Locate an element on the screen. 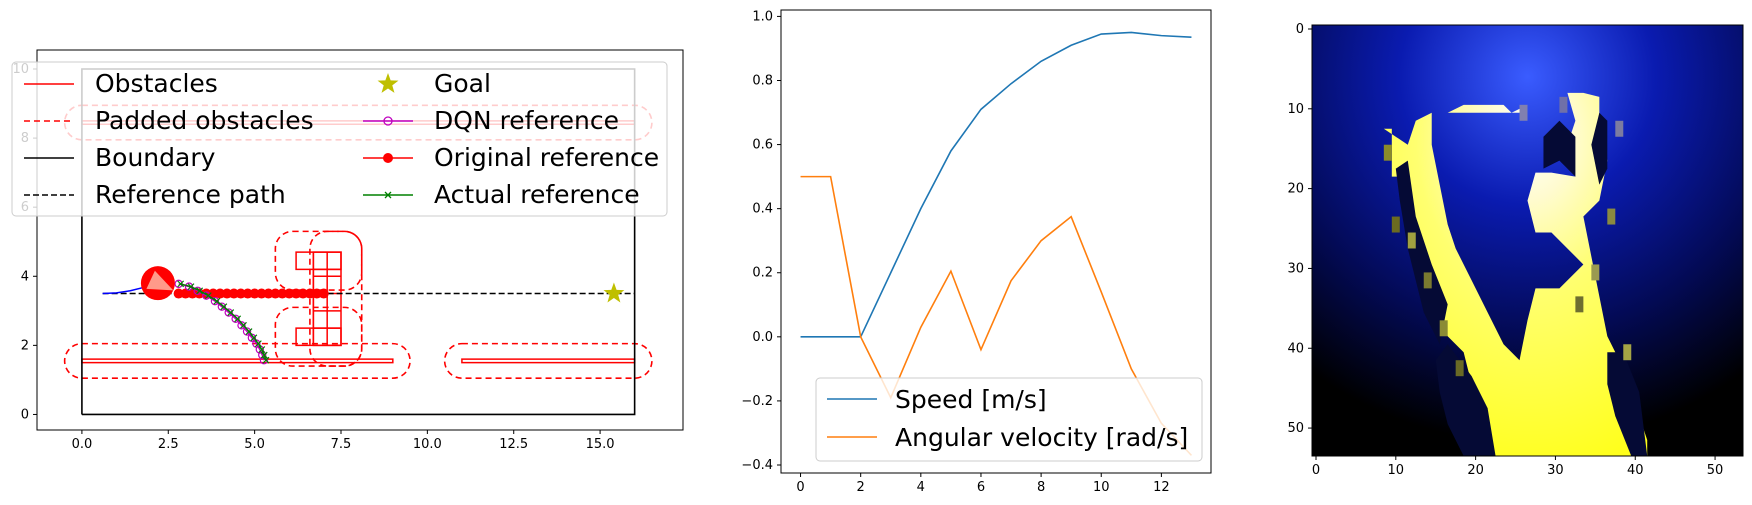 The height and width of the screenshot is (505, 1752). x-tick-label: 4 is located at coordinates (921, 487).